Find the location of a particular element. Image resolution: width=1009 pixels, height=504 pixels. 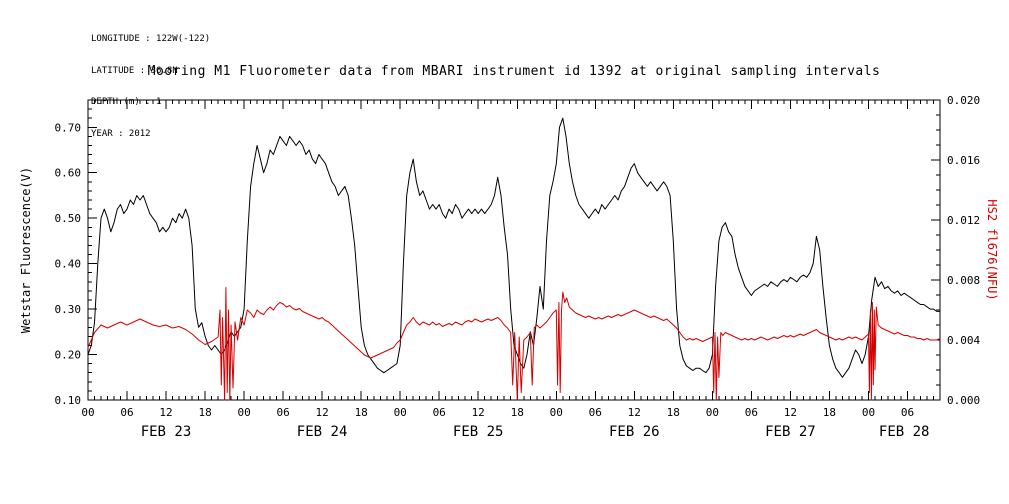

svg-text: FEB 28 is located at coordinates (904, 432).